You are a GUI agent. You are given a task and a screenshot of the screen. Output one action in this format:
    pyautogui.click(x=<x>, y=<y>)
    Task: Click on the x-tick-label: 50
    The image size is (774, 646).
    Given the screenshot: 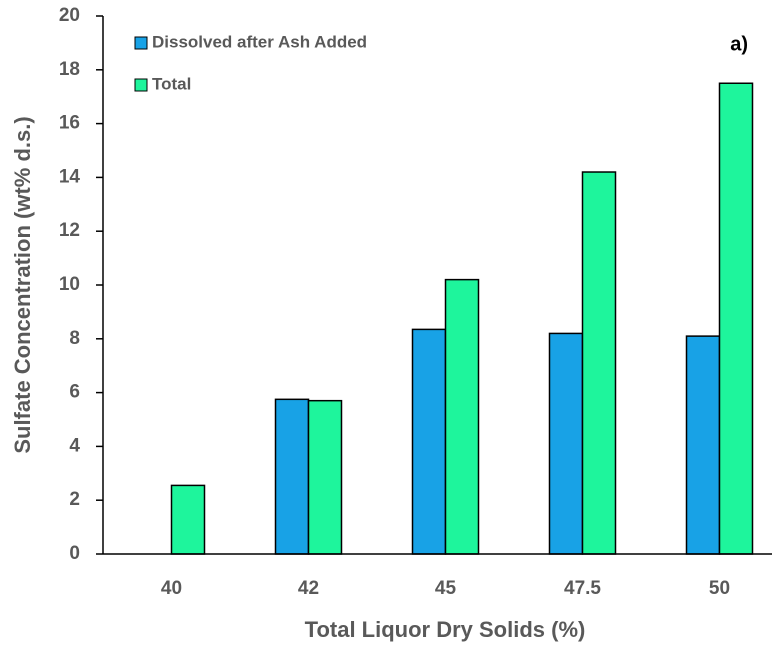 What is the action you would take?
    pyautogui.click(x=719, y=588)
    